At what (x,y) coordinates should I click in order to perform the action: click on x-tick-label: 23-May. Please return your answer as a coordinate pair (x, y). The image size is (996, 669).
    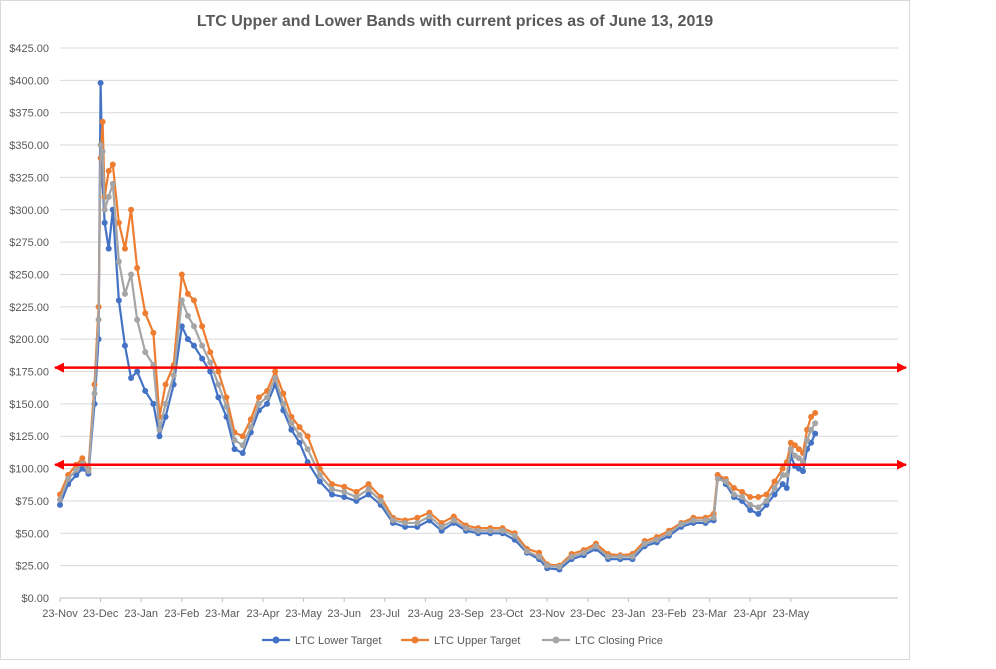
    Looking at the image, I should click on (303, 614).